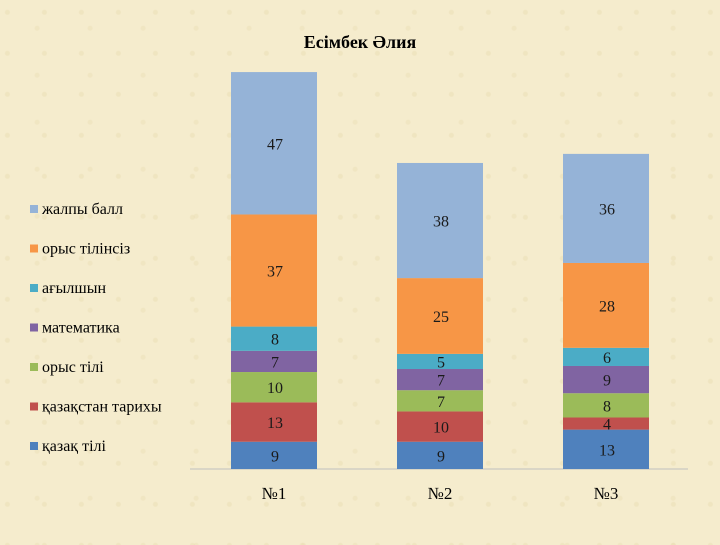 The width and height of the screenshot is (720, 545). I want to click on data-label: 25, so click(441, 317).